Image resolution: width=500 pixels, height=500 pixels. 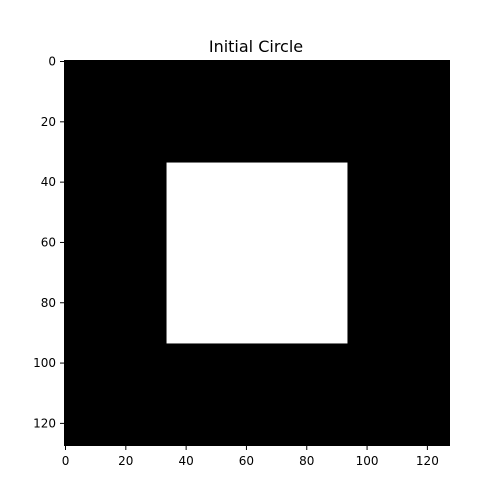 I want to click on y-tick-label: 40, so click(x=48, y=182).